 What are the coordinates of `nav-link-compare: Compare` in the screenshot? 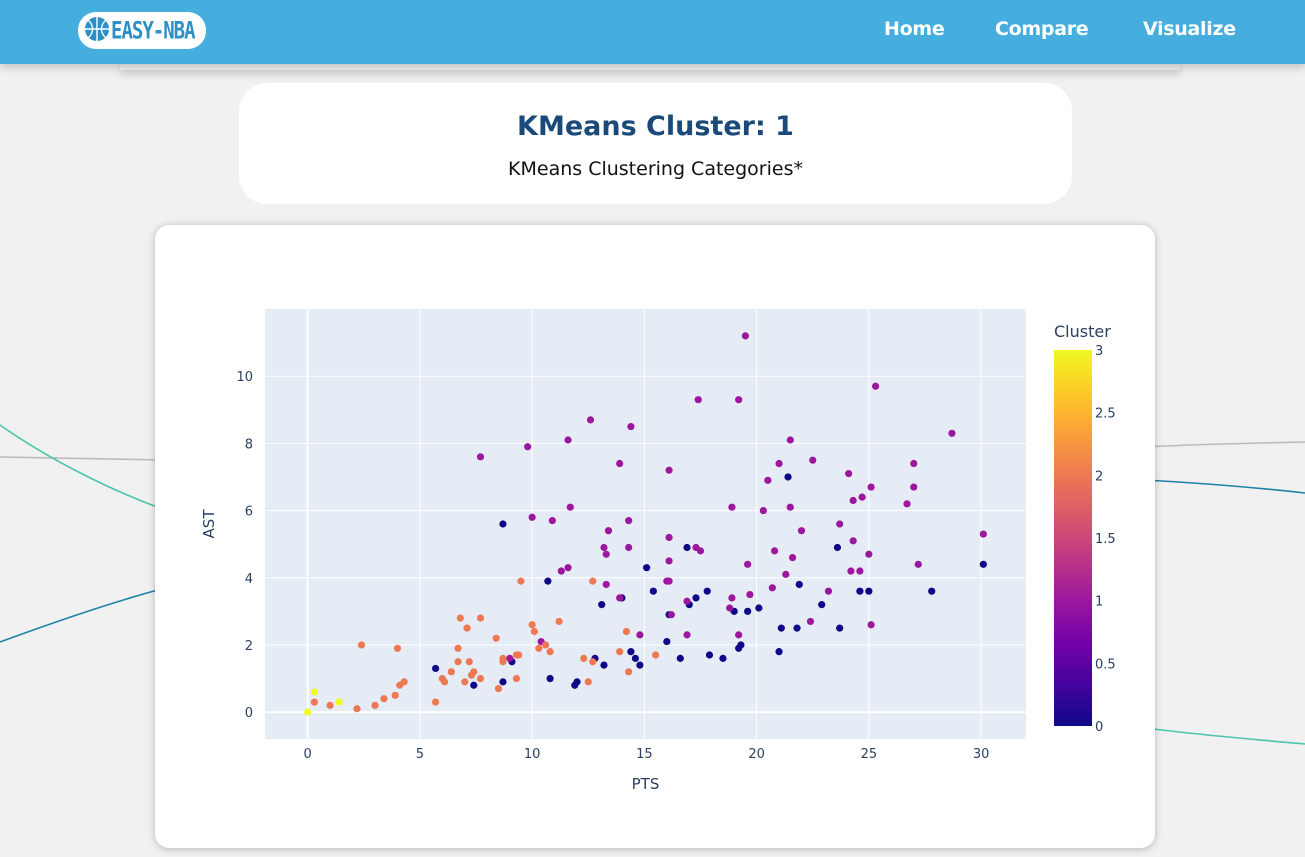 It's located at (1042, 29).